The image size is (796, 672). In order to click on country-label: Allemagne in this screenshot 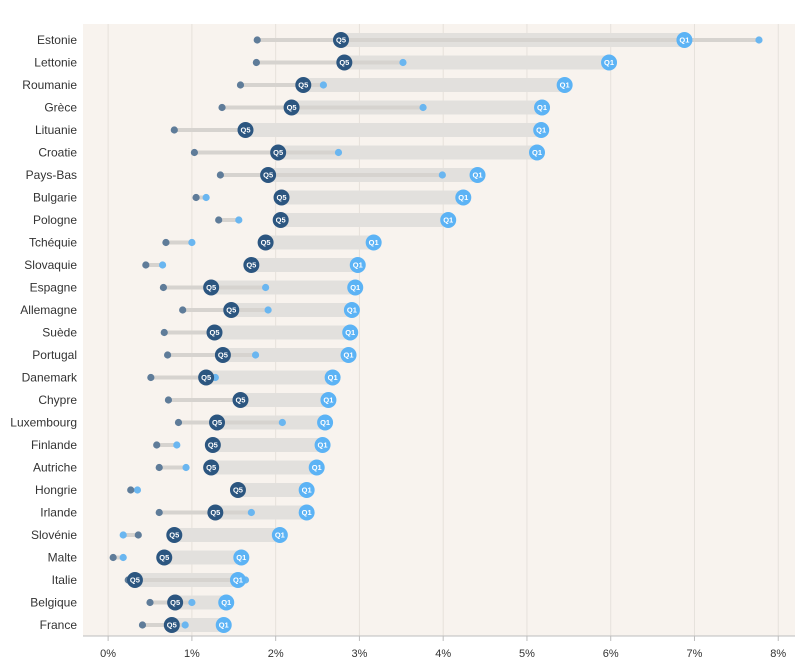, I will do `click(48, 310)`.